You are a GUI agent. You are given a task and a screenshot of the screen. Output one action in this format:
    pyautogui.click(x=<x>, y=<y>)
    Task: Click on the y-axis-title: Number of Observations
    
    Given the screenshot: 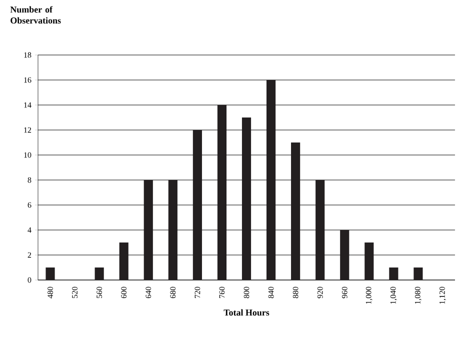 What is the action you would take?
    pyautogui.click(x=35, y=15)
    